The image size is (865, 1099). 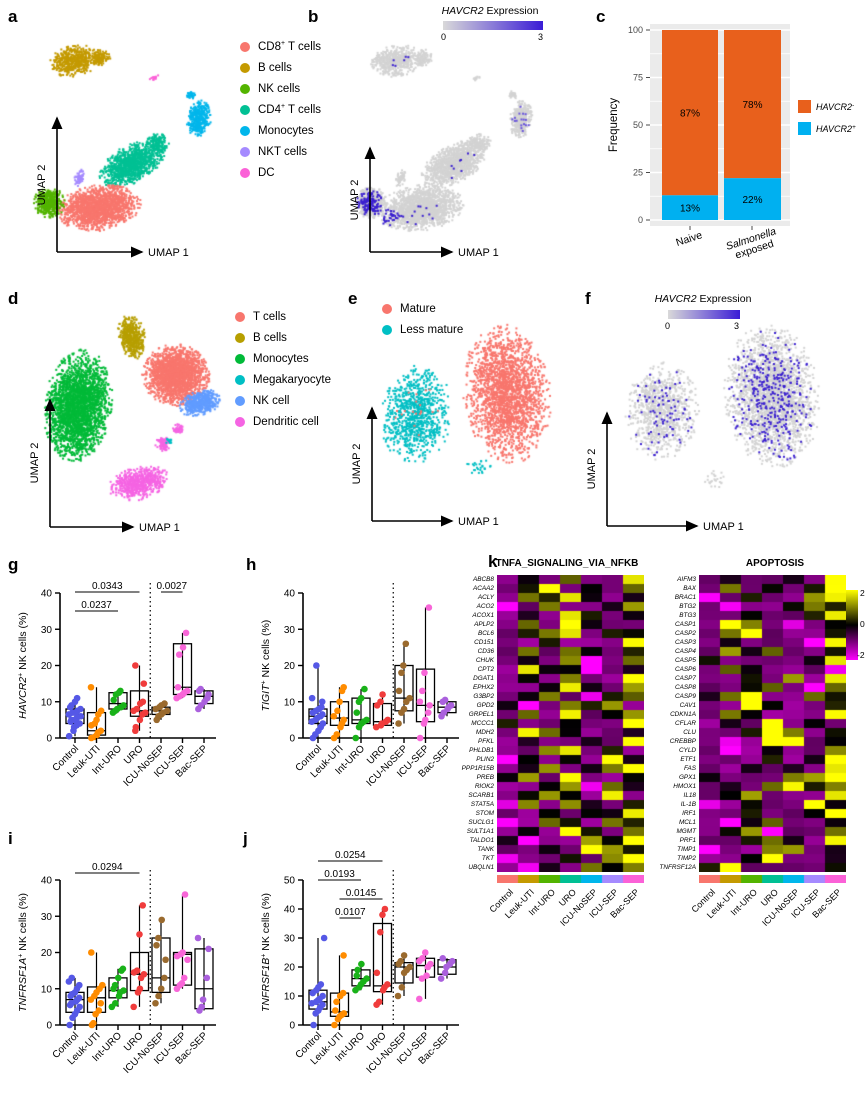 I want to click on y-tick-label: 0, so click(x=49, y=739).